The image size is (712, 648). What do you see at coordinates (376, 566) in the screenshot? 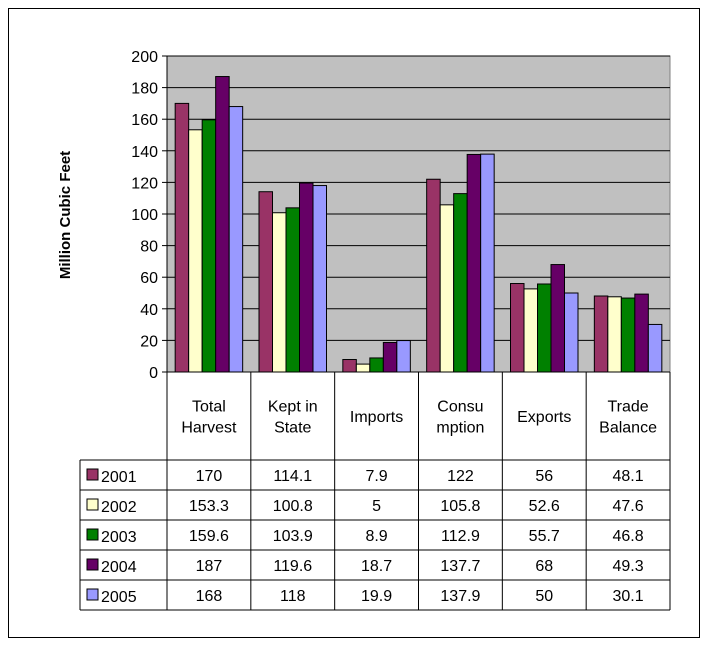
I see `table-cell: 18.7` at bounding box center [376, 566].